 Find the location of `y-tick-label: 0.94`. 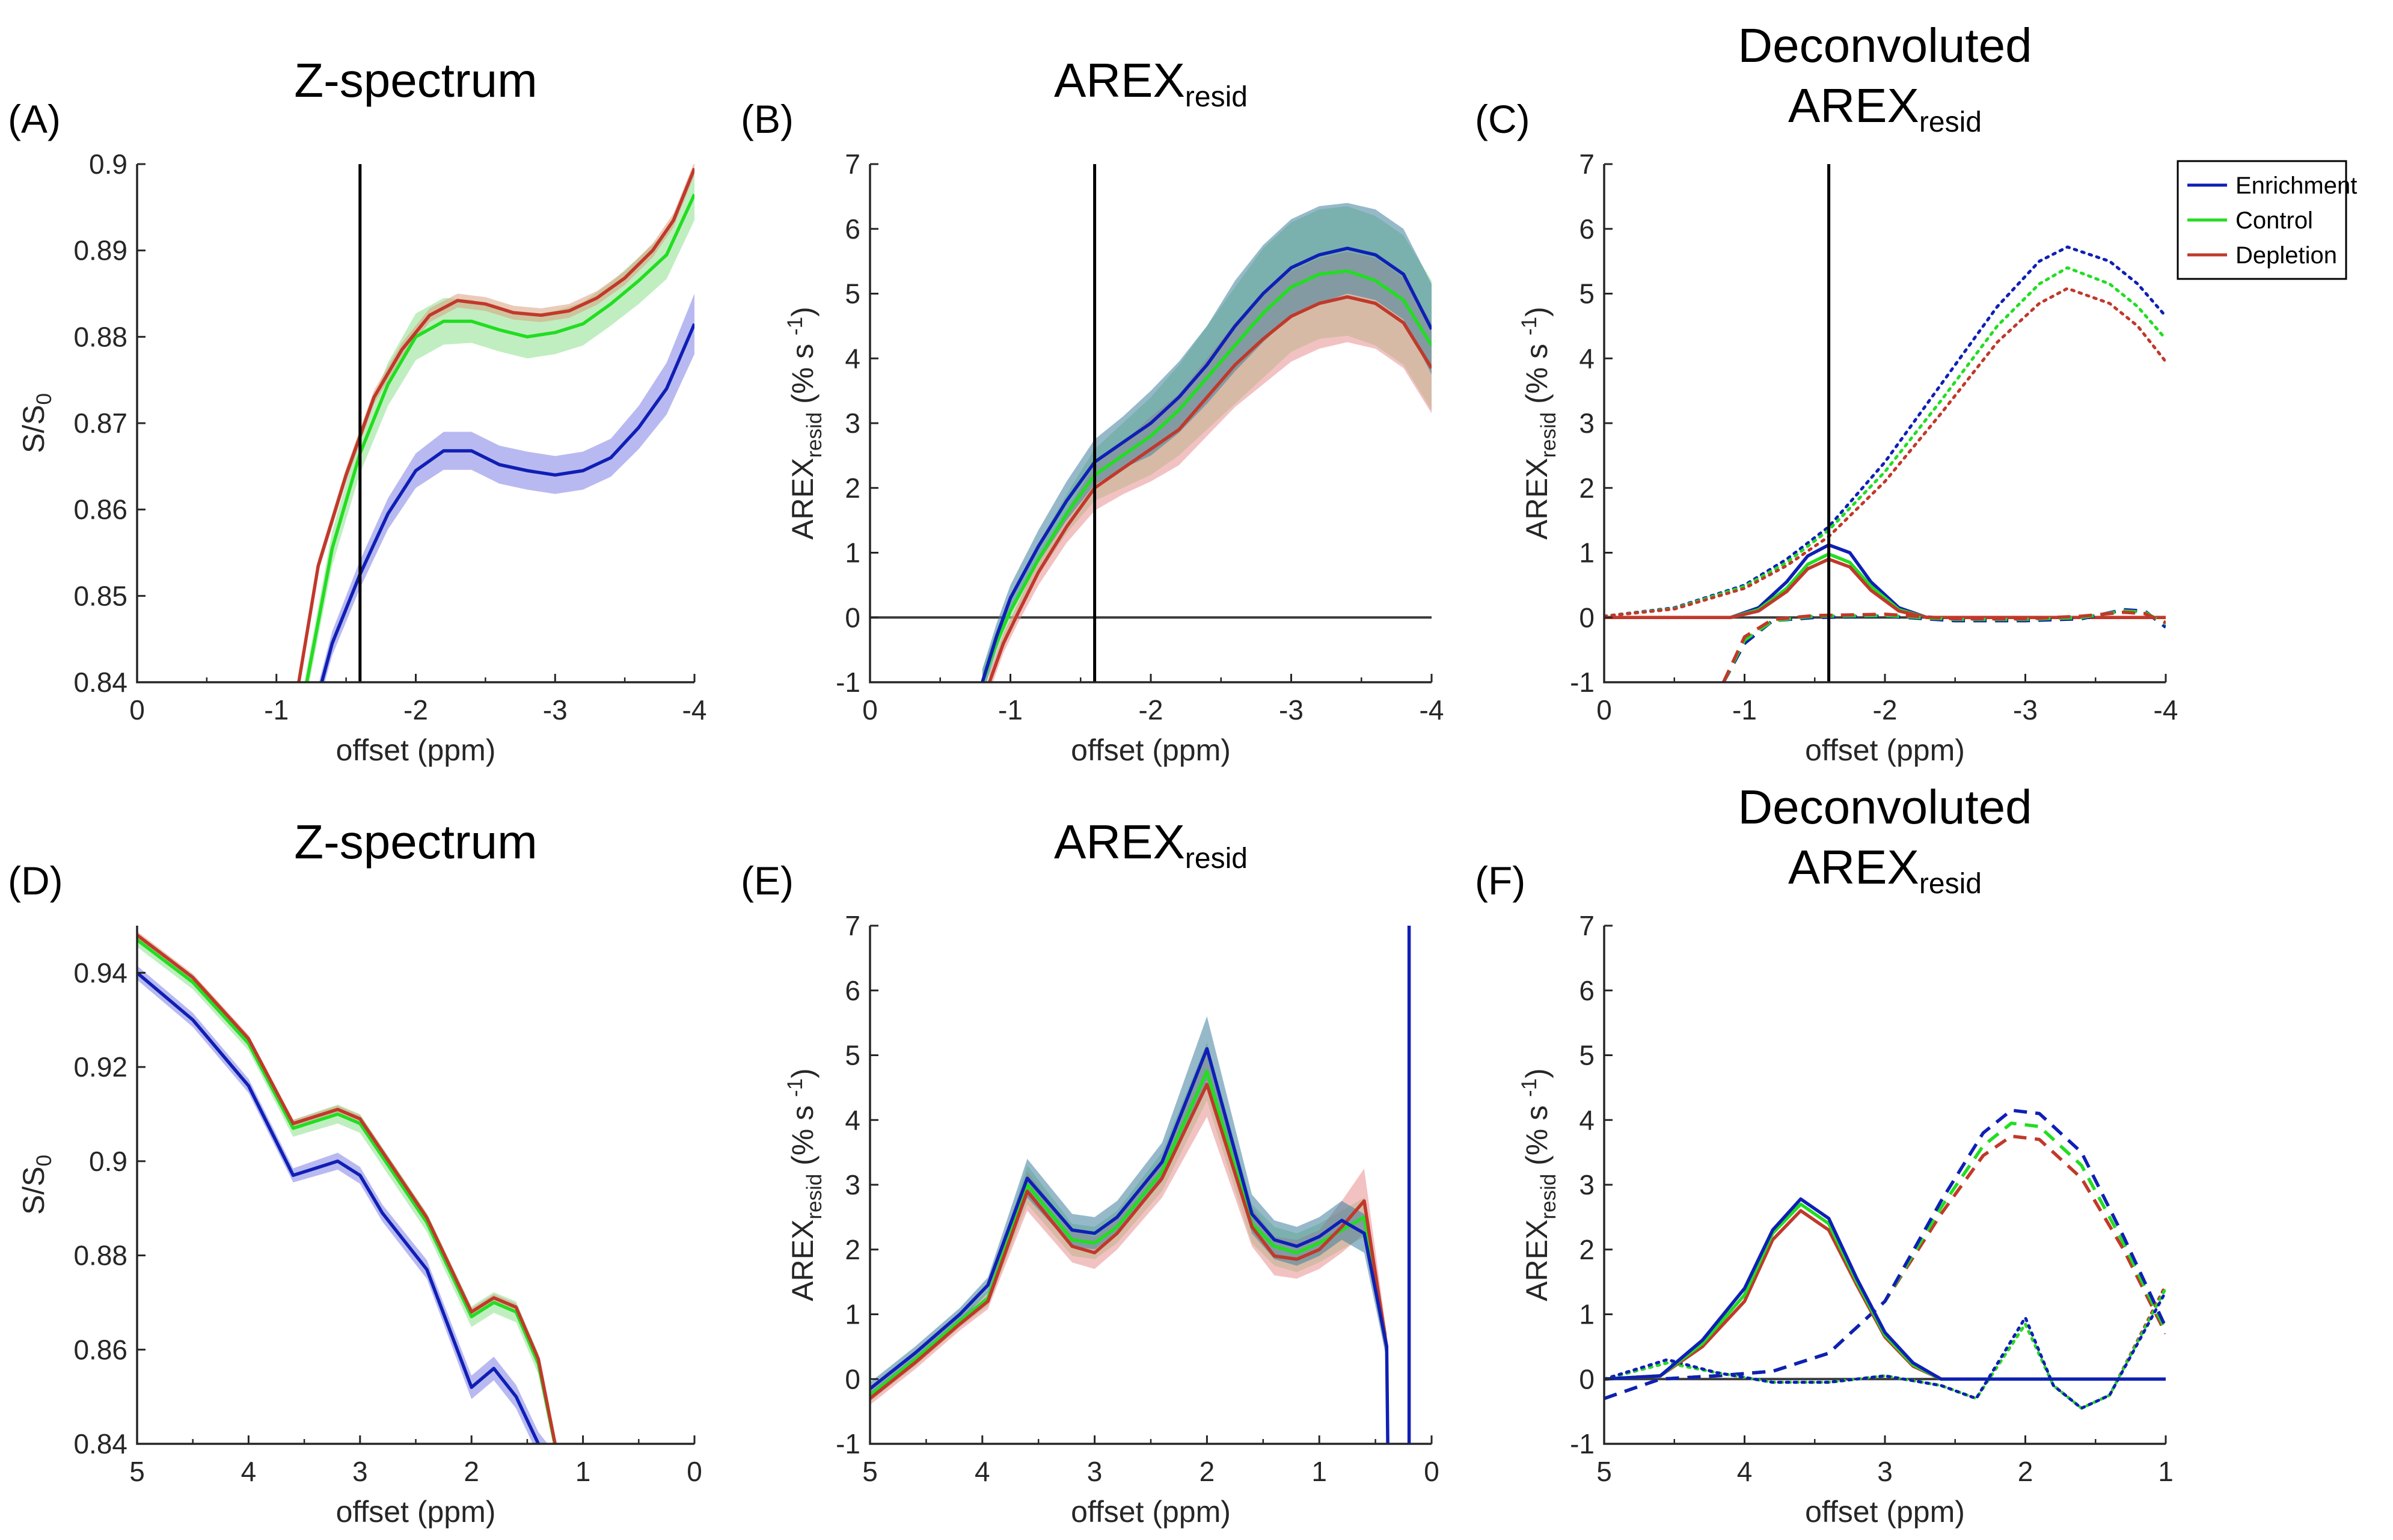

y-tick-label: 0.94 is located at coordinates (100, 972).